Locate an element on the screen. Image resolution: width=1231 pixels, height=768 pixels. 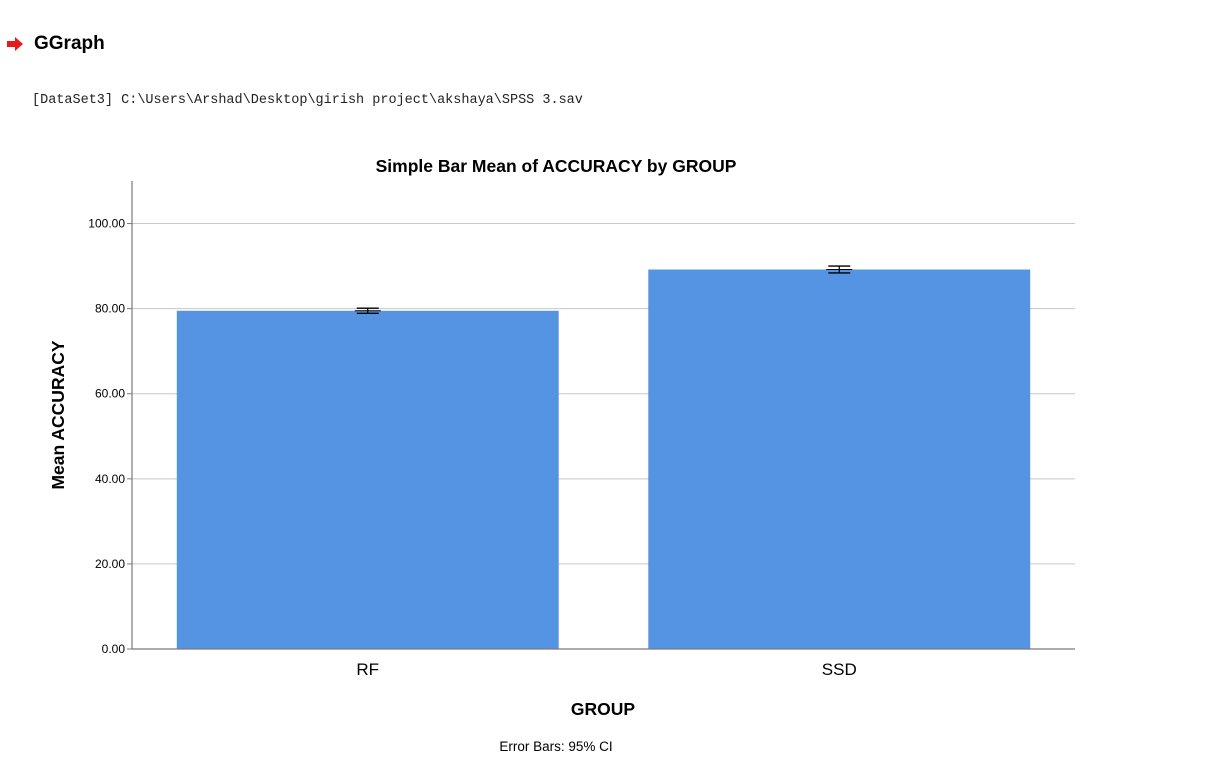
x-tick-labels: RF SSD is located at coordinates (606, 669).